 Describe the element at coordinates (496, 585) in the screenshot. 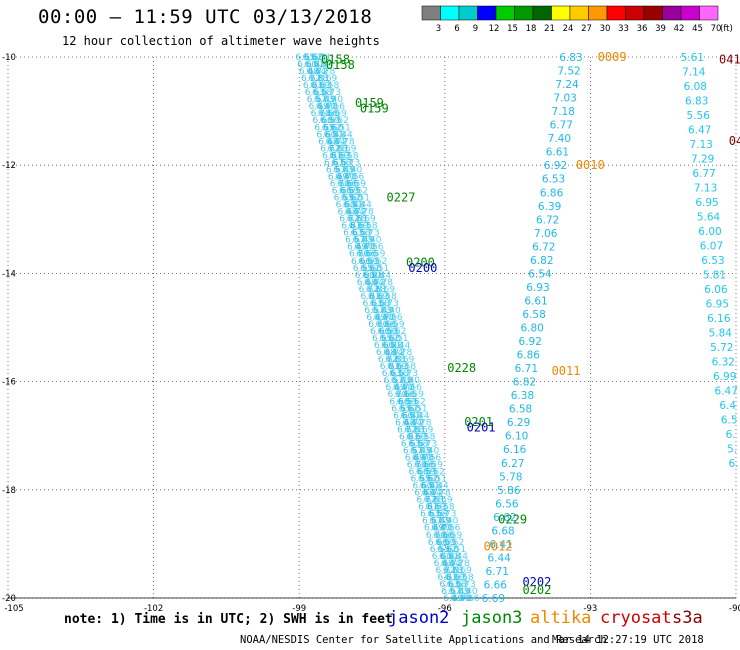

I see `data-point-altika: 6.66` at that location.